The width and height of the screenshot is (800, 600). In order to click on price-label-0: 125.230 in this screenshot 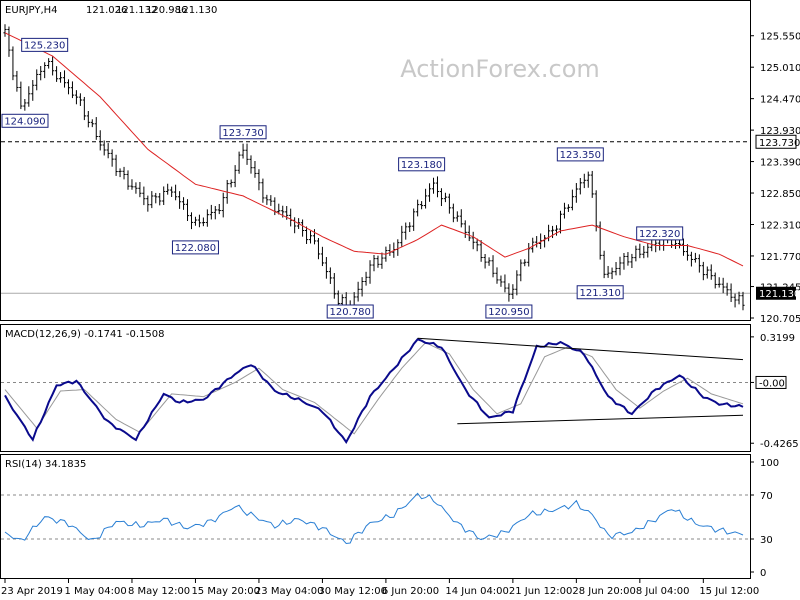, I will do `click(44, 45)`.